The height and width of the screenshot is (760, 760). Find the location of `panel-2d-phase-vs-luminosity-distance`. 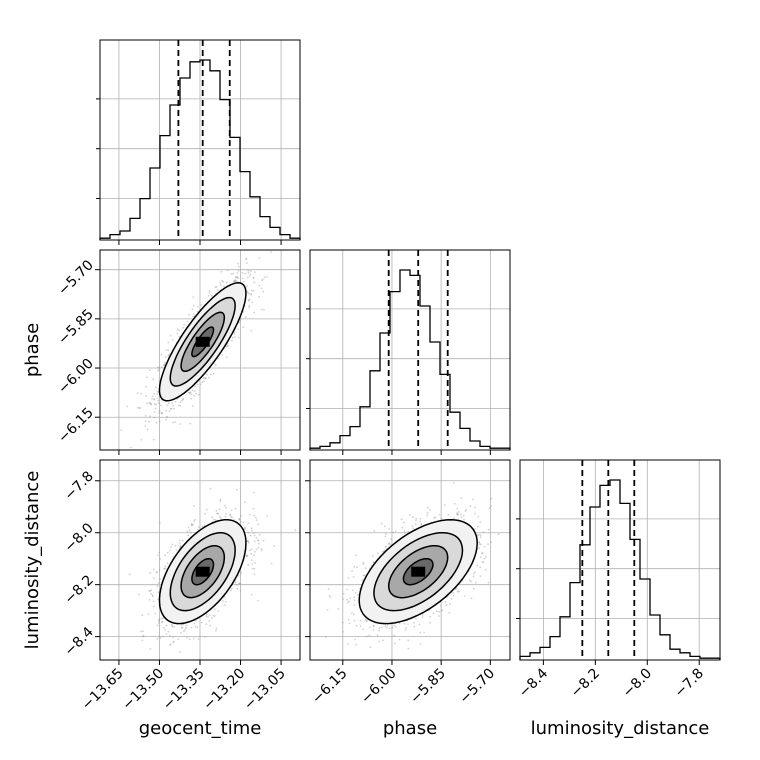

panel-2d-phase-vs-luminosity-distance is located at coordinates (410, 560).